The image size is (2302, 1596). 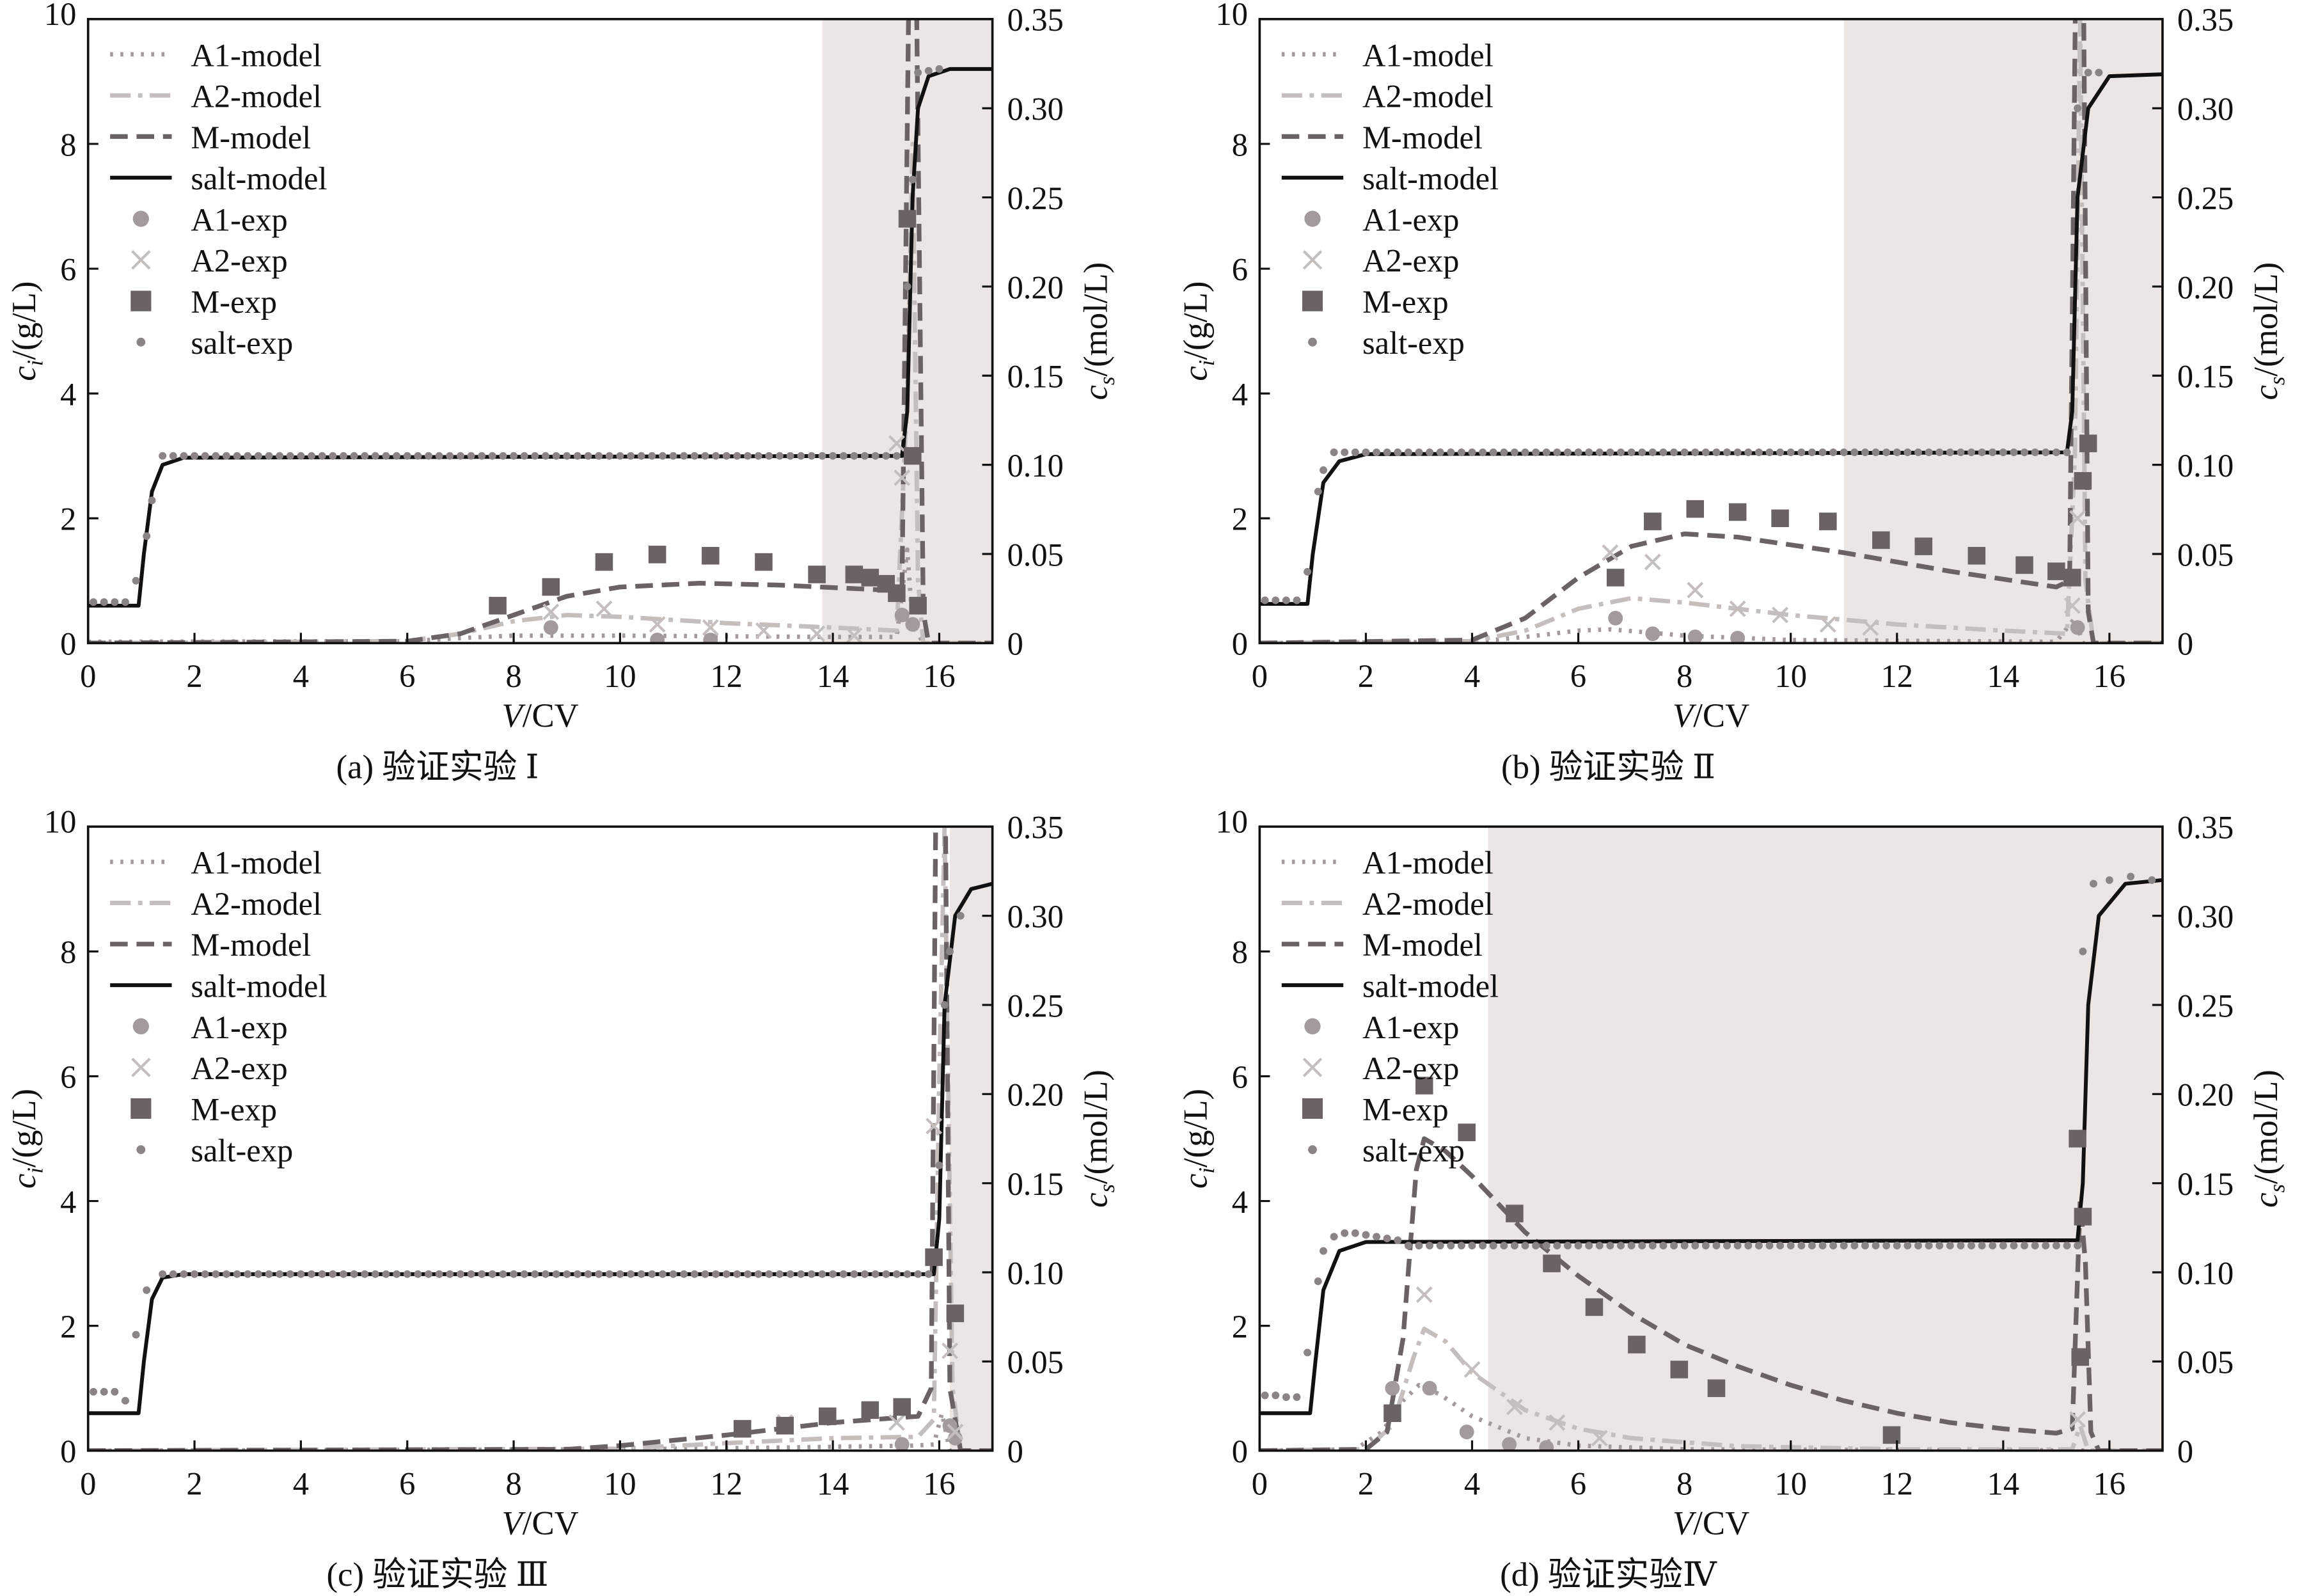 I want to click on y-left-axis-label-subscript: i, so click(x=1207, y=363).